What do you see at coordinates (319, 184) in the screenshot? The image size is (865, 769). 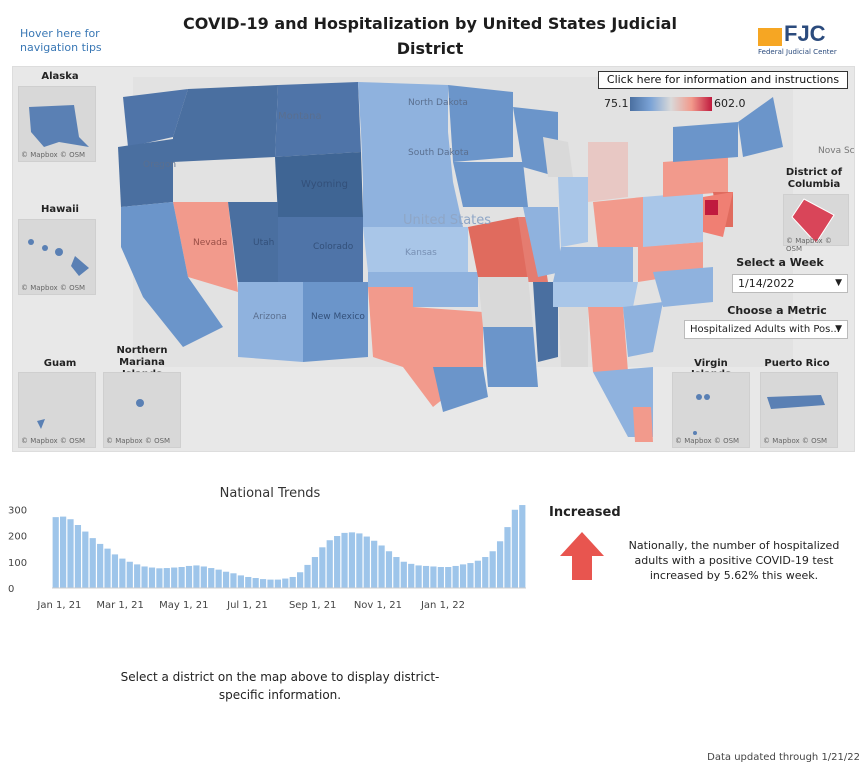 I see `district-wyoming` at bounding box center [319, 184].